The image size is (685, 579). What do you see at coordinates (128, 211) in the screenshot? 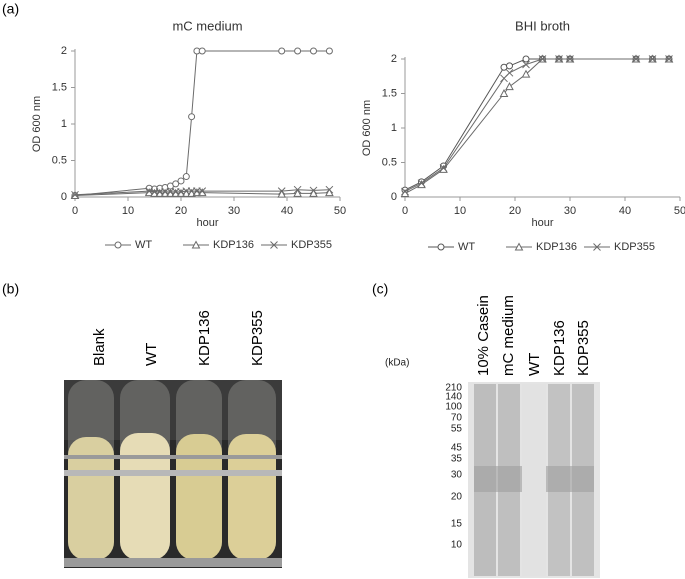
I see `x-tick-label: 10` at bounding box center [128, 211].